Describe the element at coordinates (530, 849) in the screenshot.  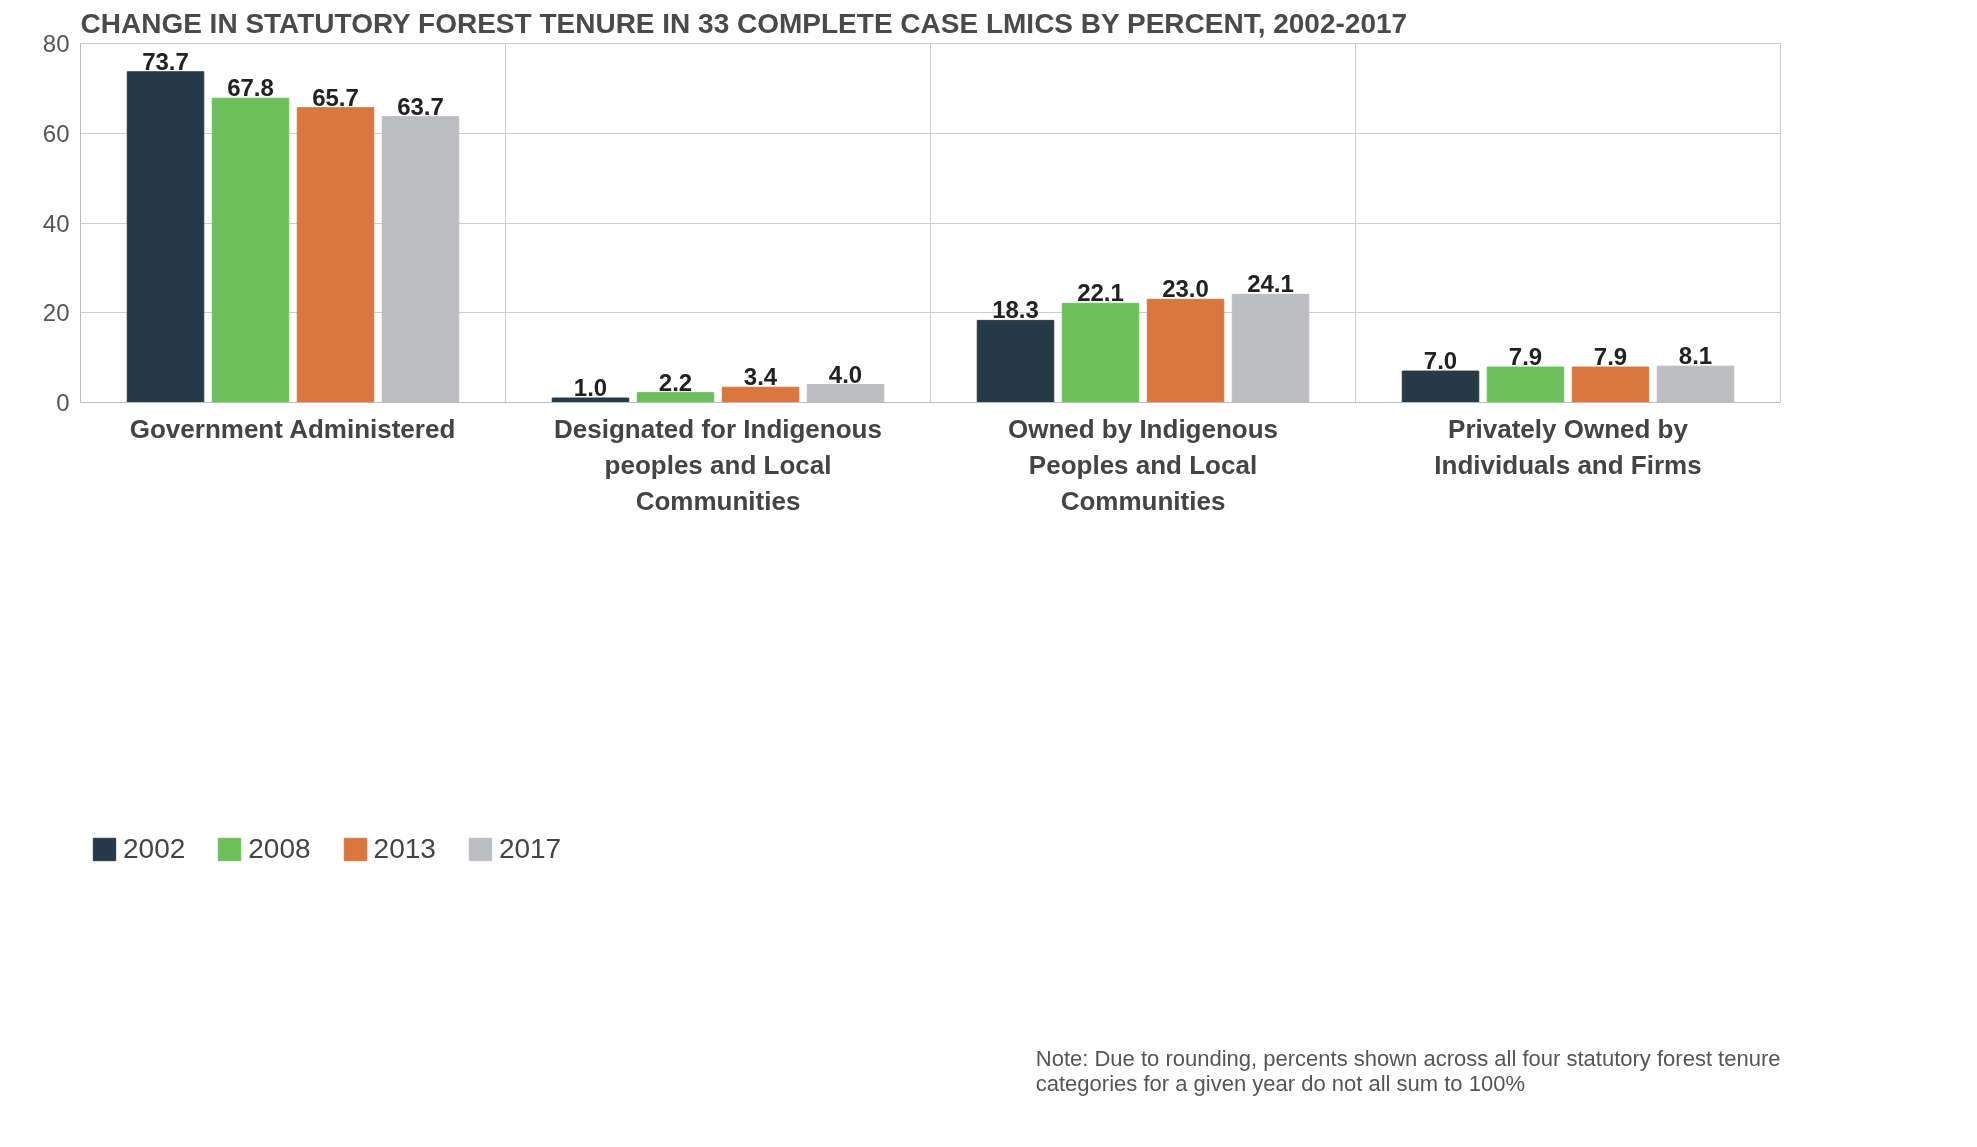
I see `legend-label: 2017` at that location.